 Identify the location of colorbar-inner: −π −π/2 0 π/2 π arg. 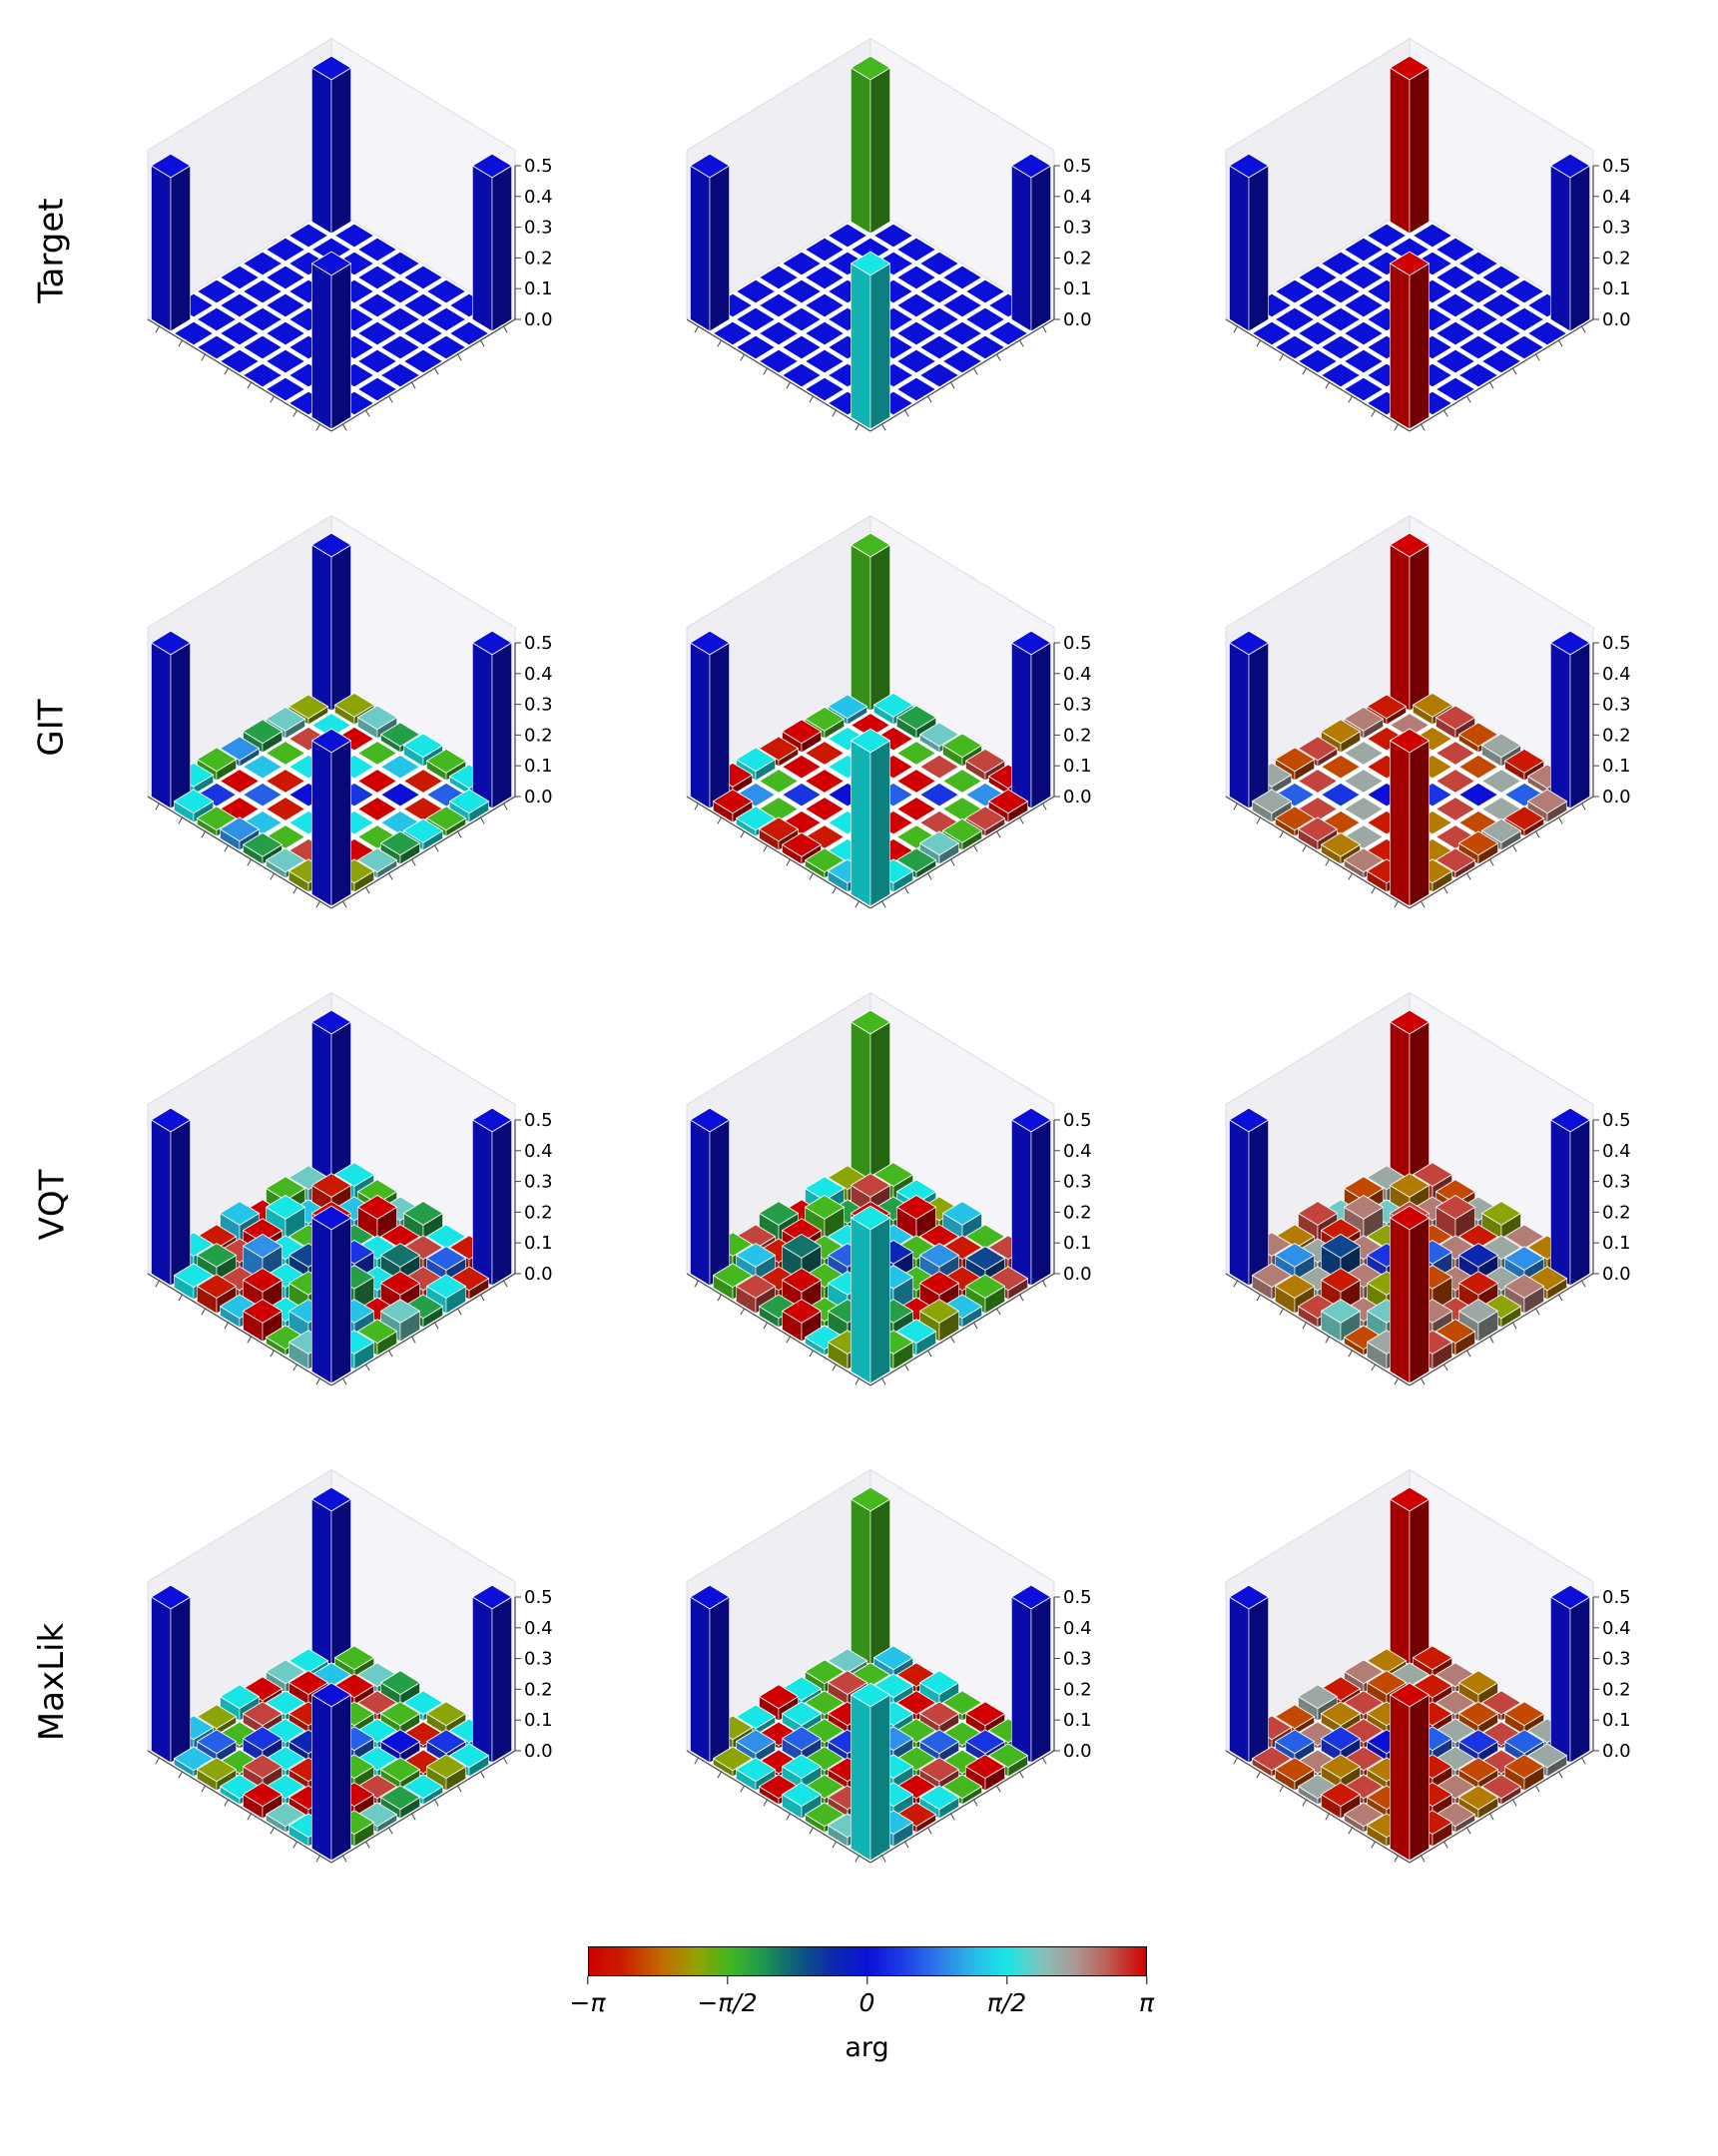
(862, 2021).